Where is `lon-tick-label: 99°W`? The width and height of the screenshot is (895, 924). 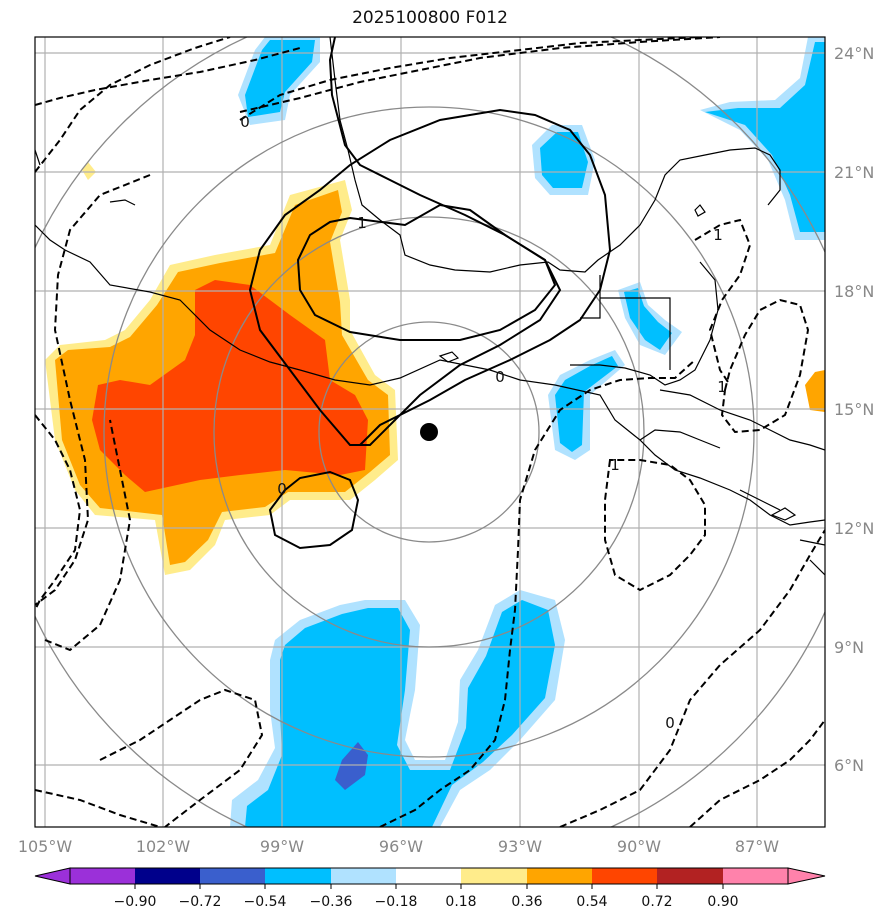
lon-tick-label: 99°W is located at coordinates (282, 846).